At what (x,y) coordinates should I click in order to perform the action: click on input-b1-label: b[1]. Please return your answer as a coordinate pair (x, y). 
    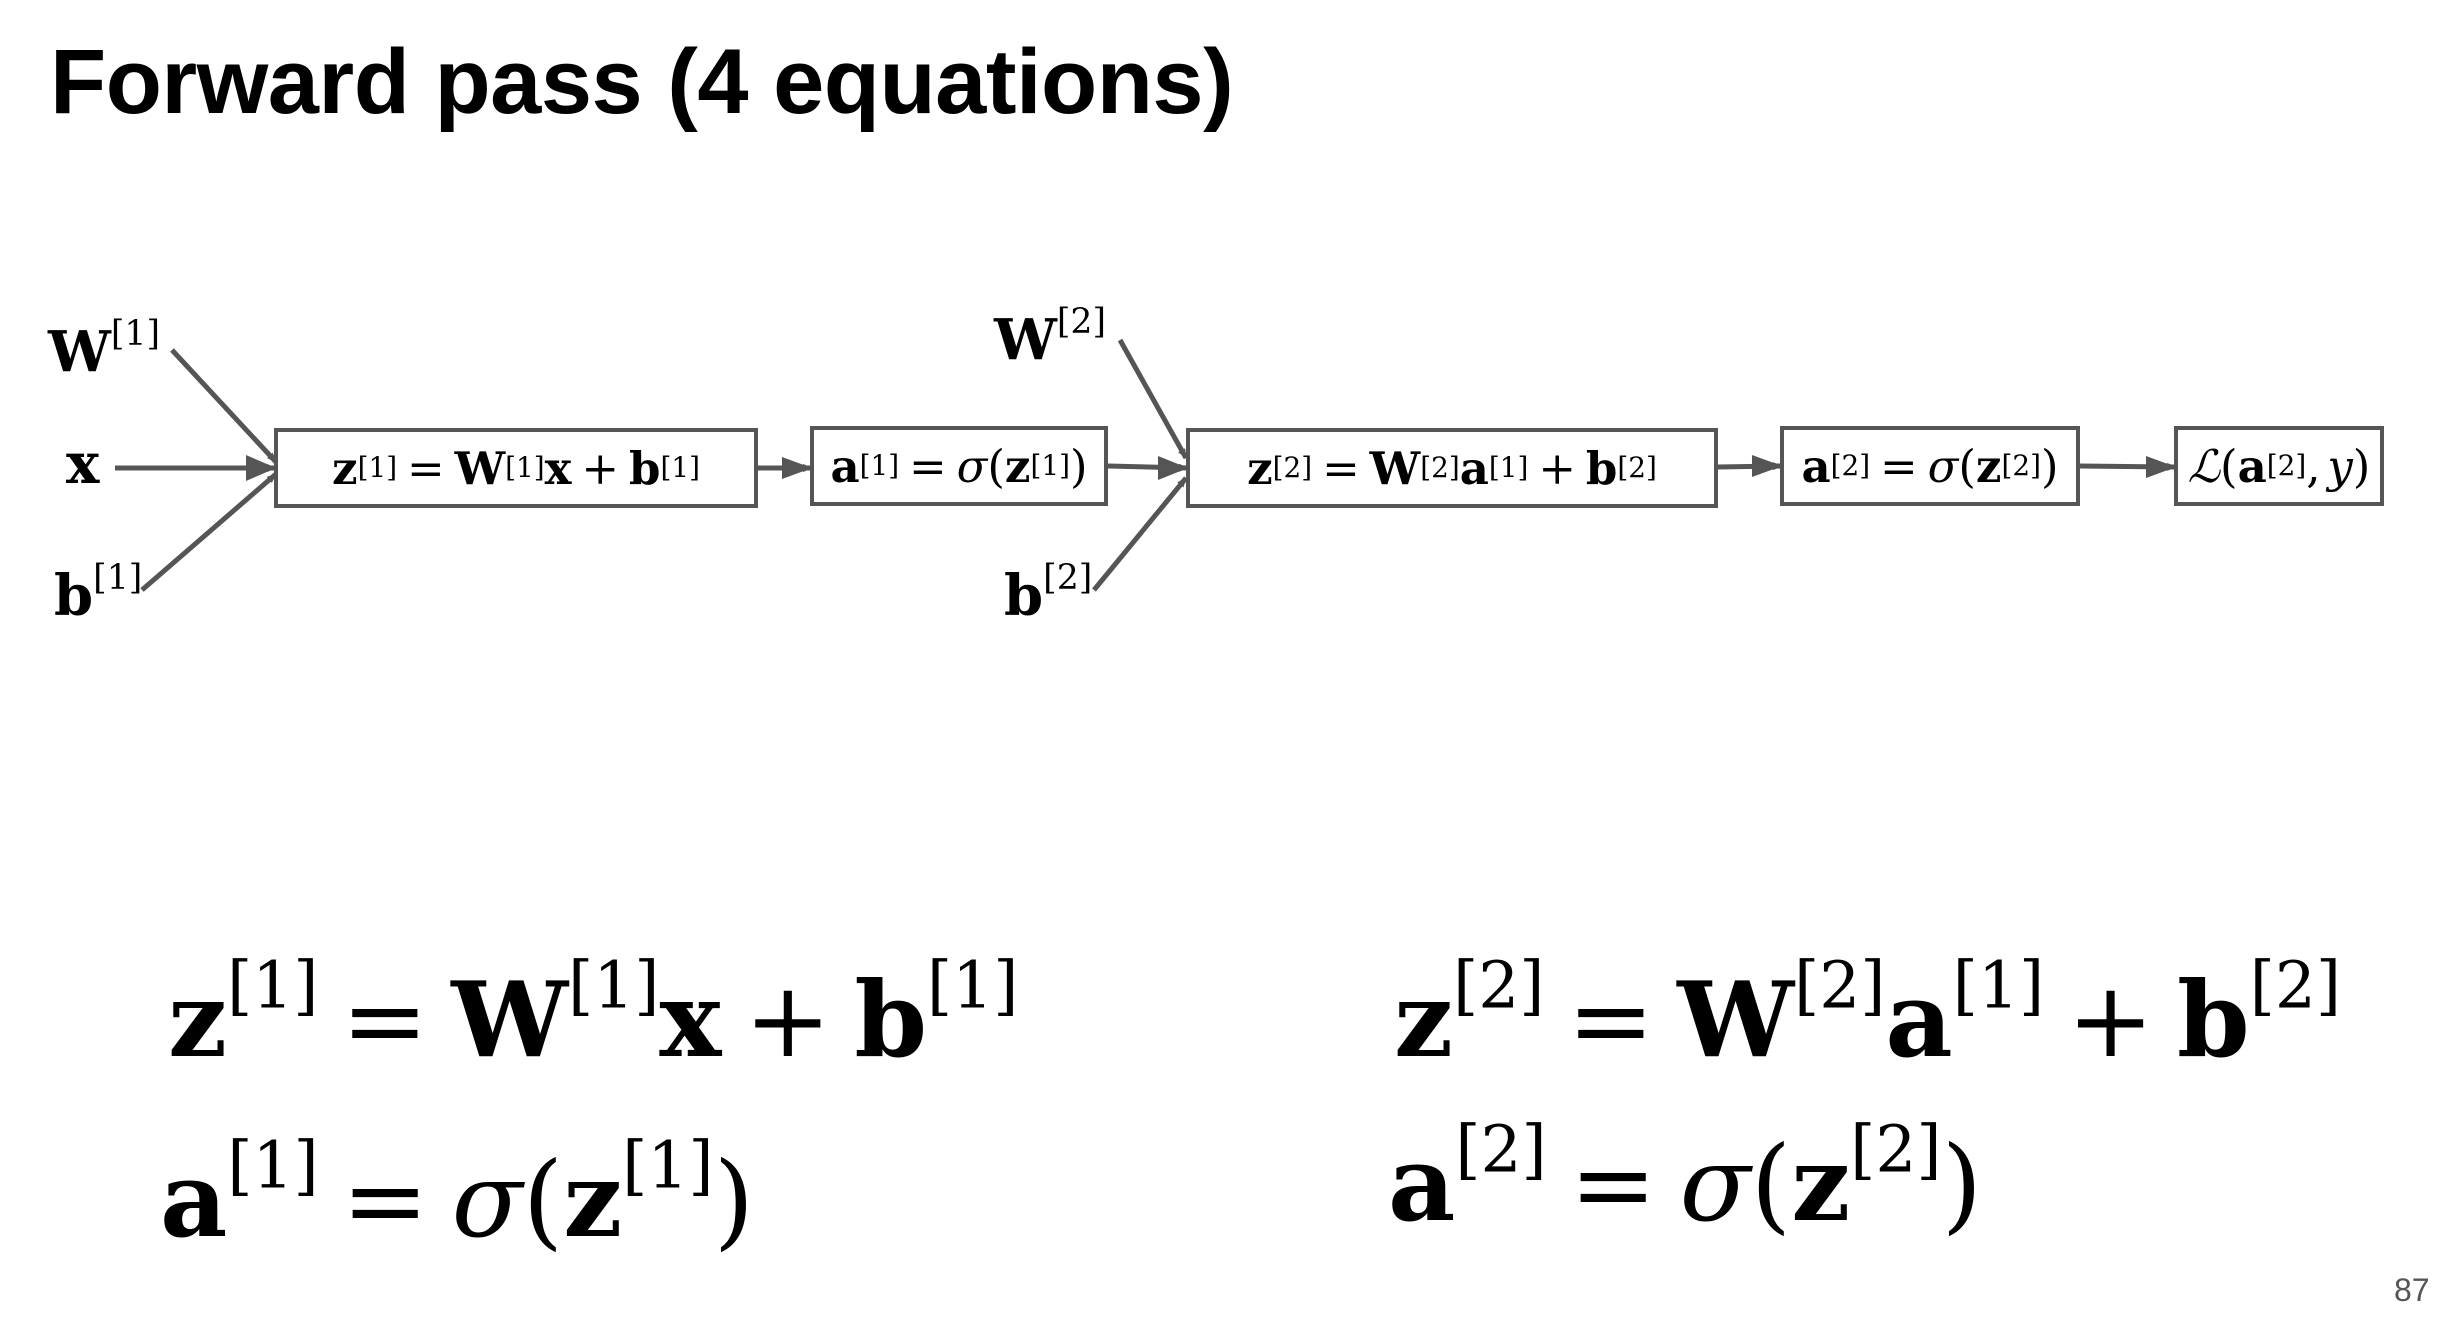
    Looking at the image, I should click on (98, 593).